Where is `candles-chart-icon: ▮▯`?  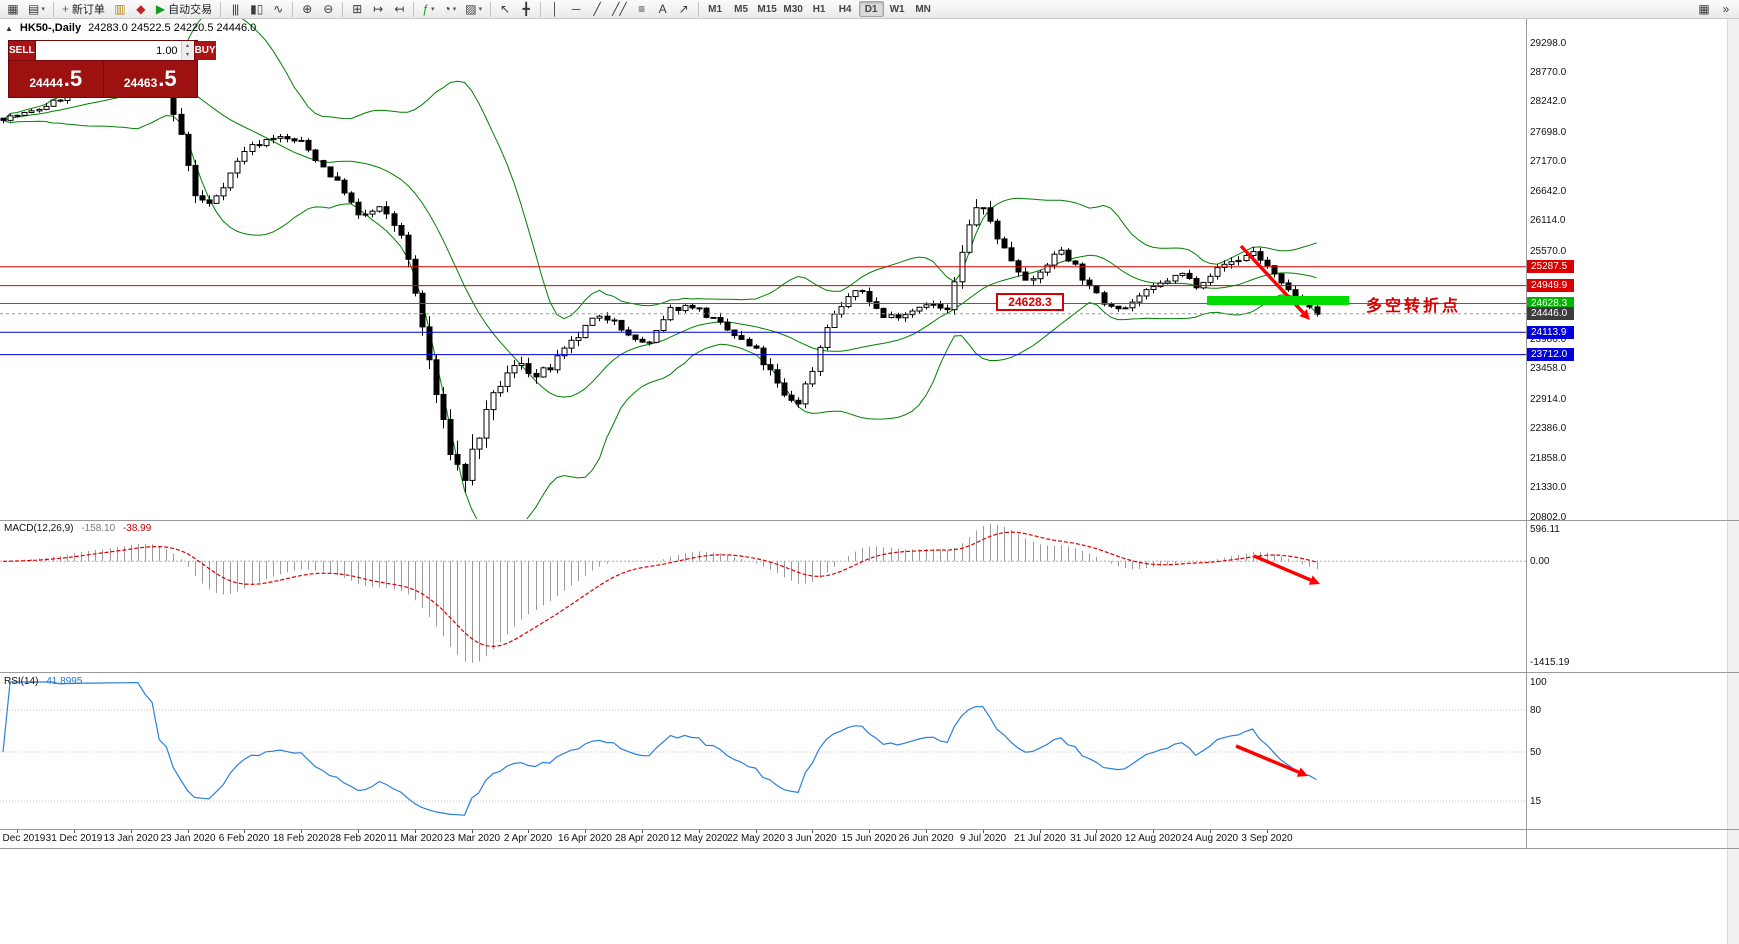 candles-chart-icon: ▮▯ is located at coordinates (256, 9).